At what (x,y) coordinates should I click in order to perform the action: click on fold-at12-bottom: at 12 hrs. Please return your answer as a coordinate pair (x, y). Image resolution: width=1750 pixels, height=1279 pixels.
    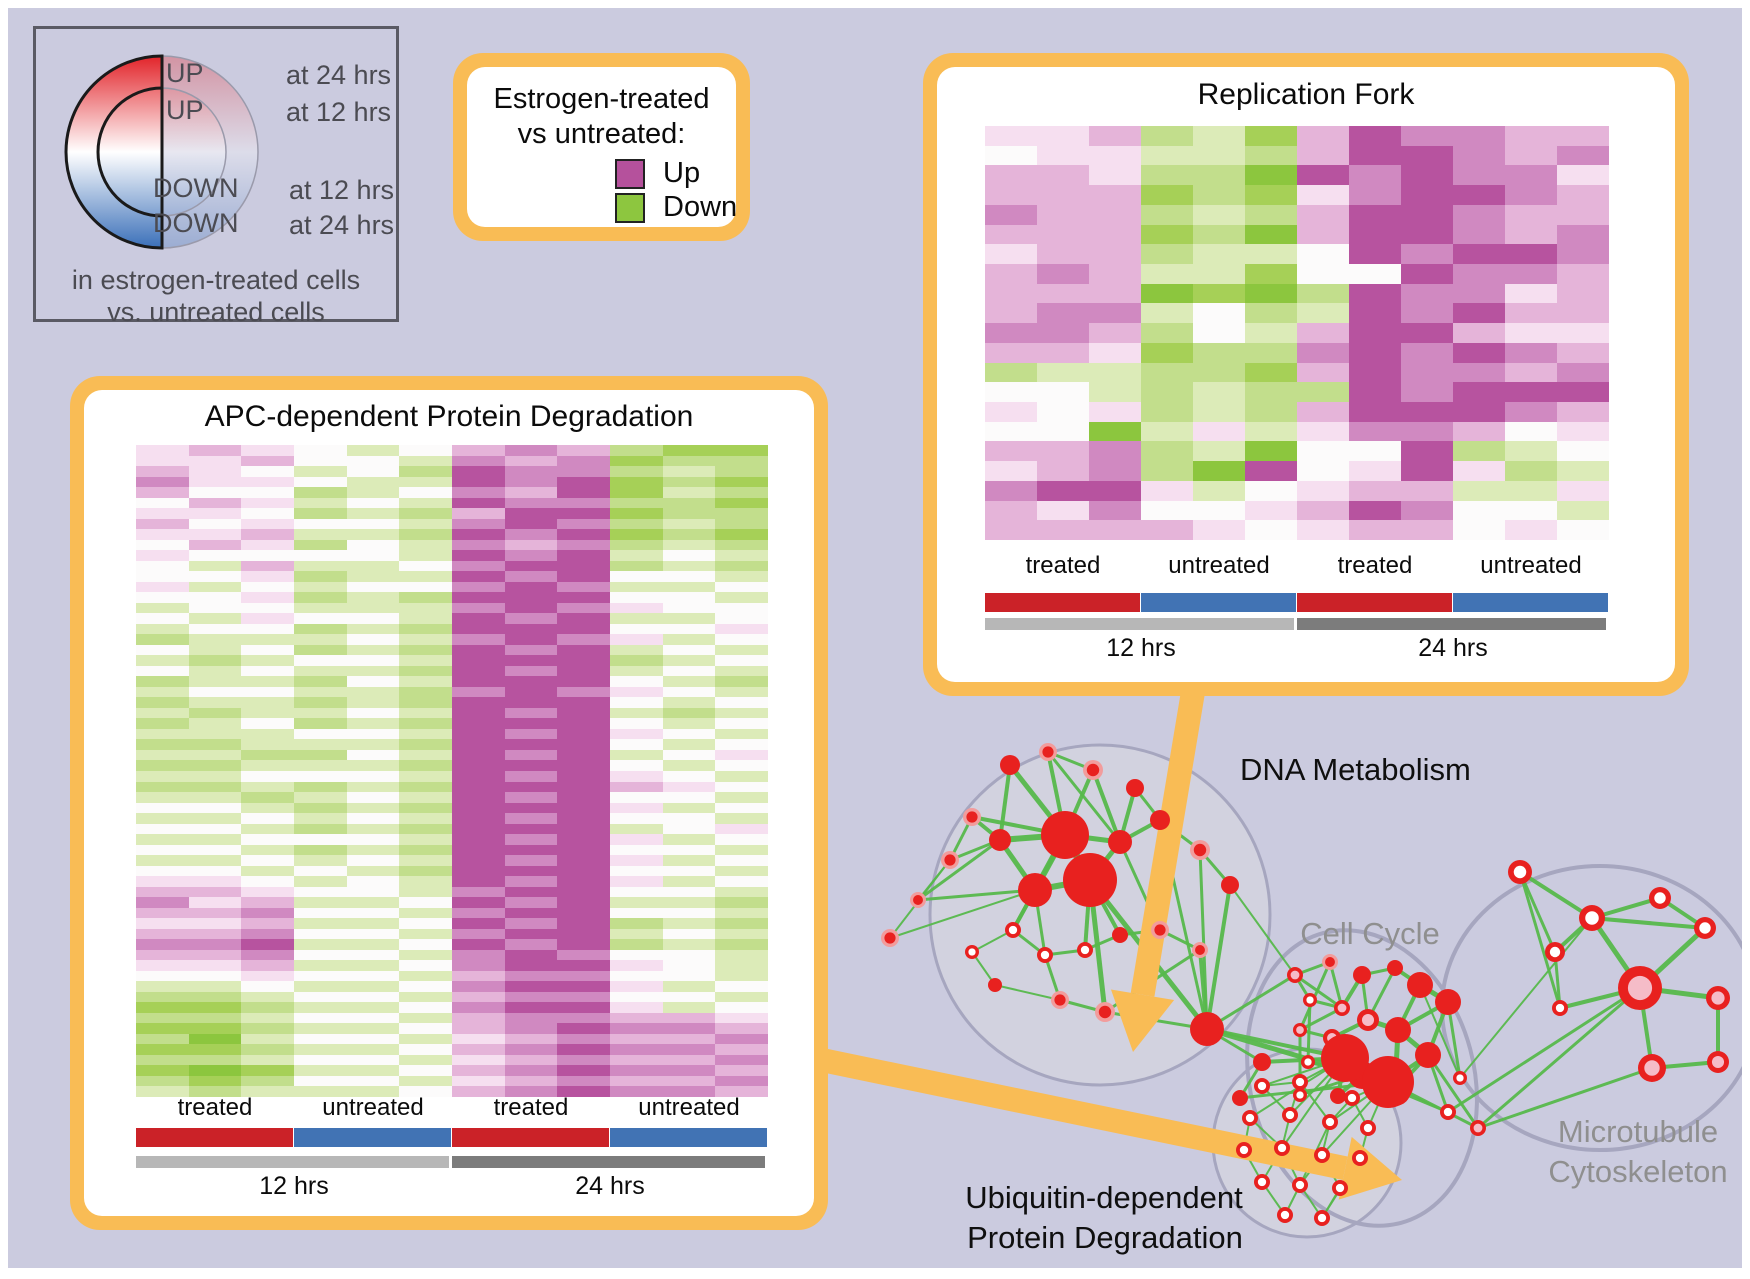
    Looking at the image, I should click on (342, 190).